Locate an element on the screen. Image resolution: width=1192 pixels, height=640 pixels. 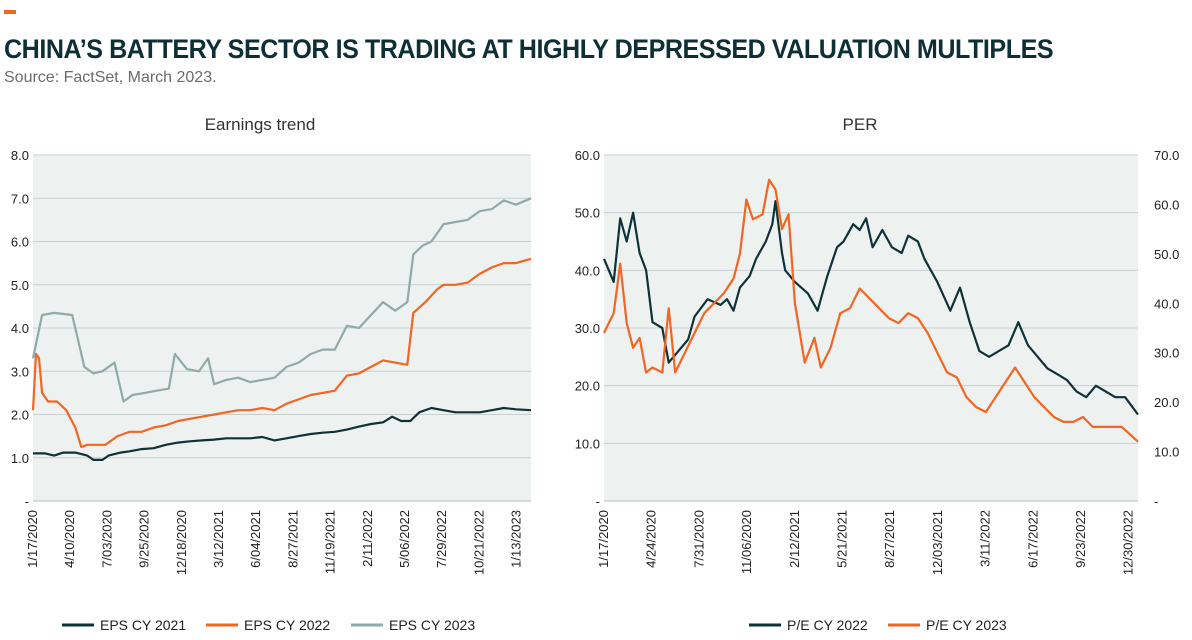
x-tick-label: 3/12/2021 is located at coordinates (218, 539).